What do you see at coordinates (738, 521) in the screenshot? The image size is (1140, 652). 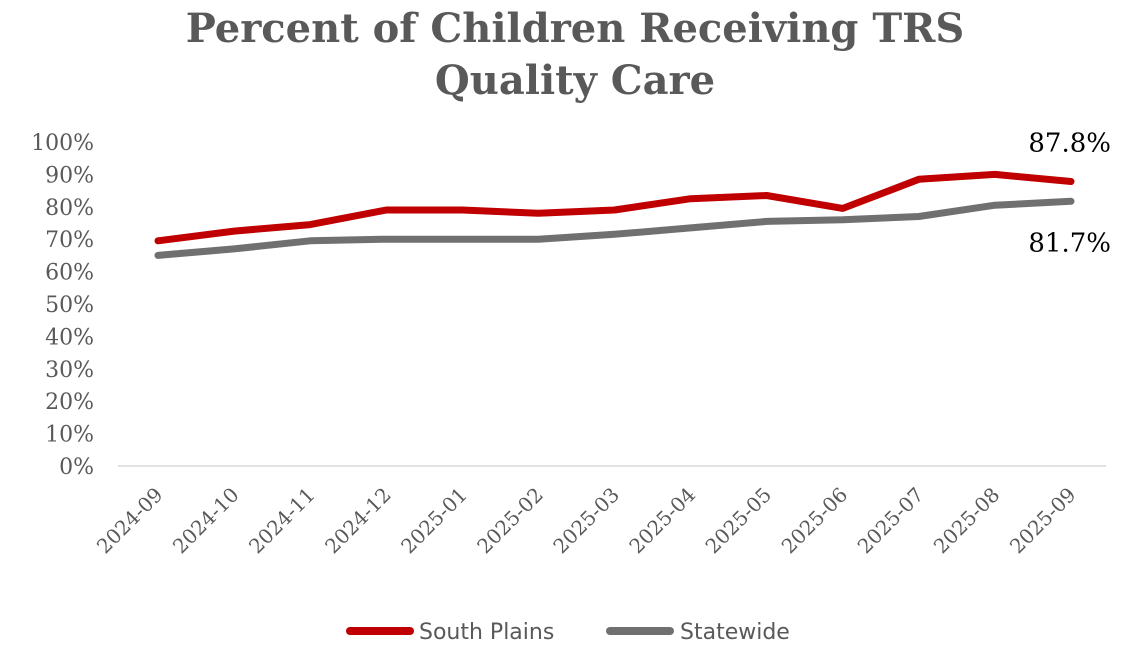 I see `x-tick-label: 2025-05` at bounding box center [738, 521].